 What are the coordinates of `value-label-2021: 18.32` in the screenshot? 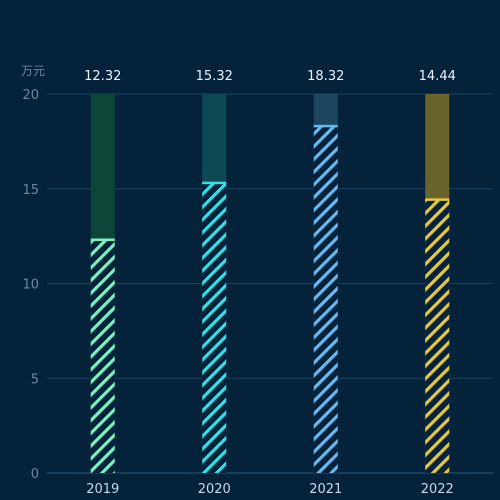 It's located at (325, 76).